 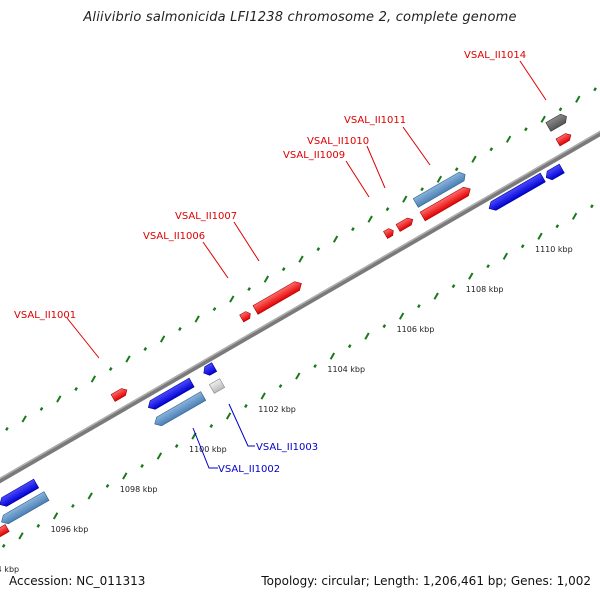 What do you see at coordinates (557, 122) in the screenshot?
I see `gene-feature-vsal-ii1014` at bounding box center [557, 122].